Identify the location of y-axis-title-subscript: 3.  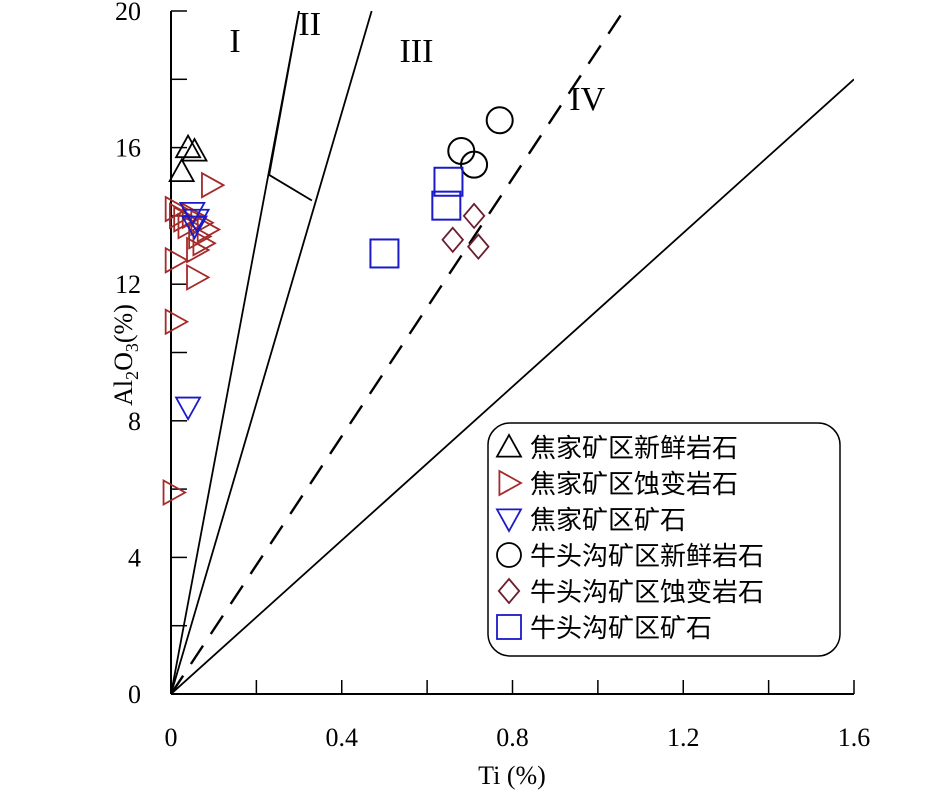
(132, 347).